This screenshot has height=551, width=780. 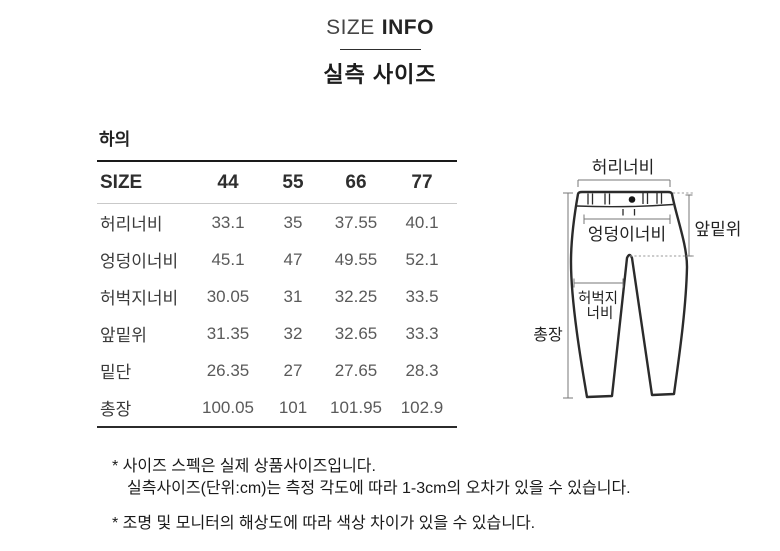 What do you see at coordinates (131, 224) in the screenshot?
I see `row-label-waist: 허리너비` at bounding box center [131, 224].